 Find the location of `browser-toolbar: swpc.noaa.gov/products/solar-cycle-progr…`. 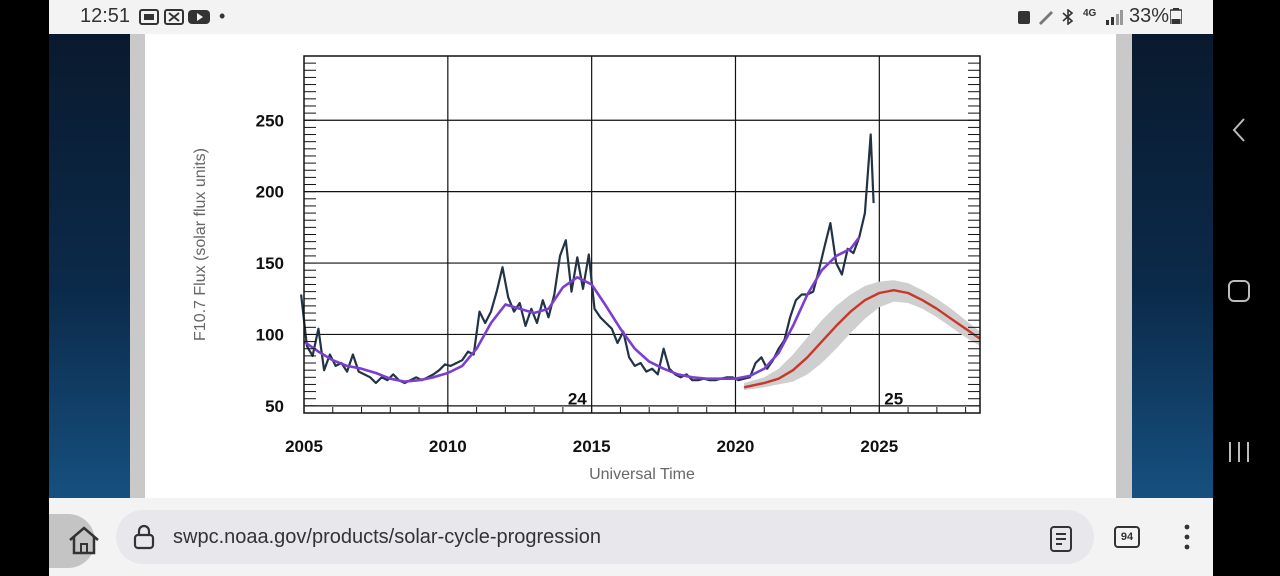

browser-toolbar: swpc.noaa.gov/products/solar-cycle-progr… is located at coordinates (631, 537).